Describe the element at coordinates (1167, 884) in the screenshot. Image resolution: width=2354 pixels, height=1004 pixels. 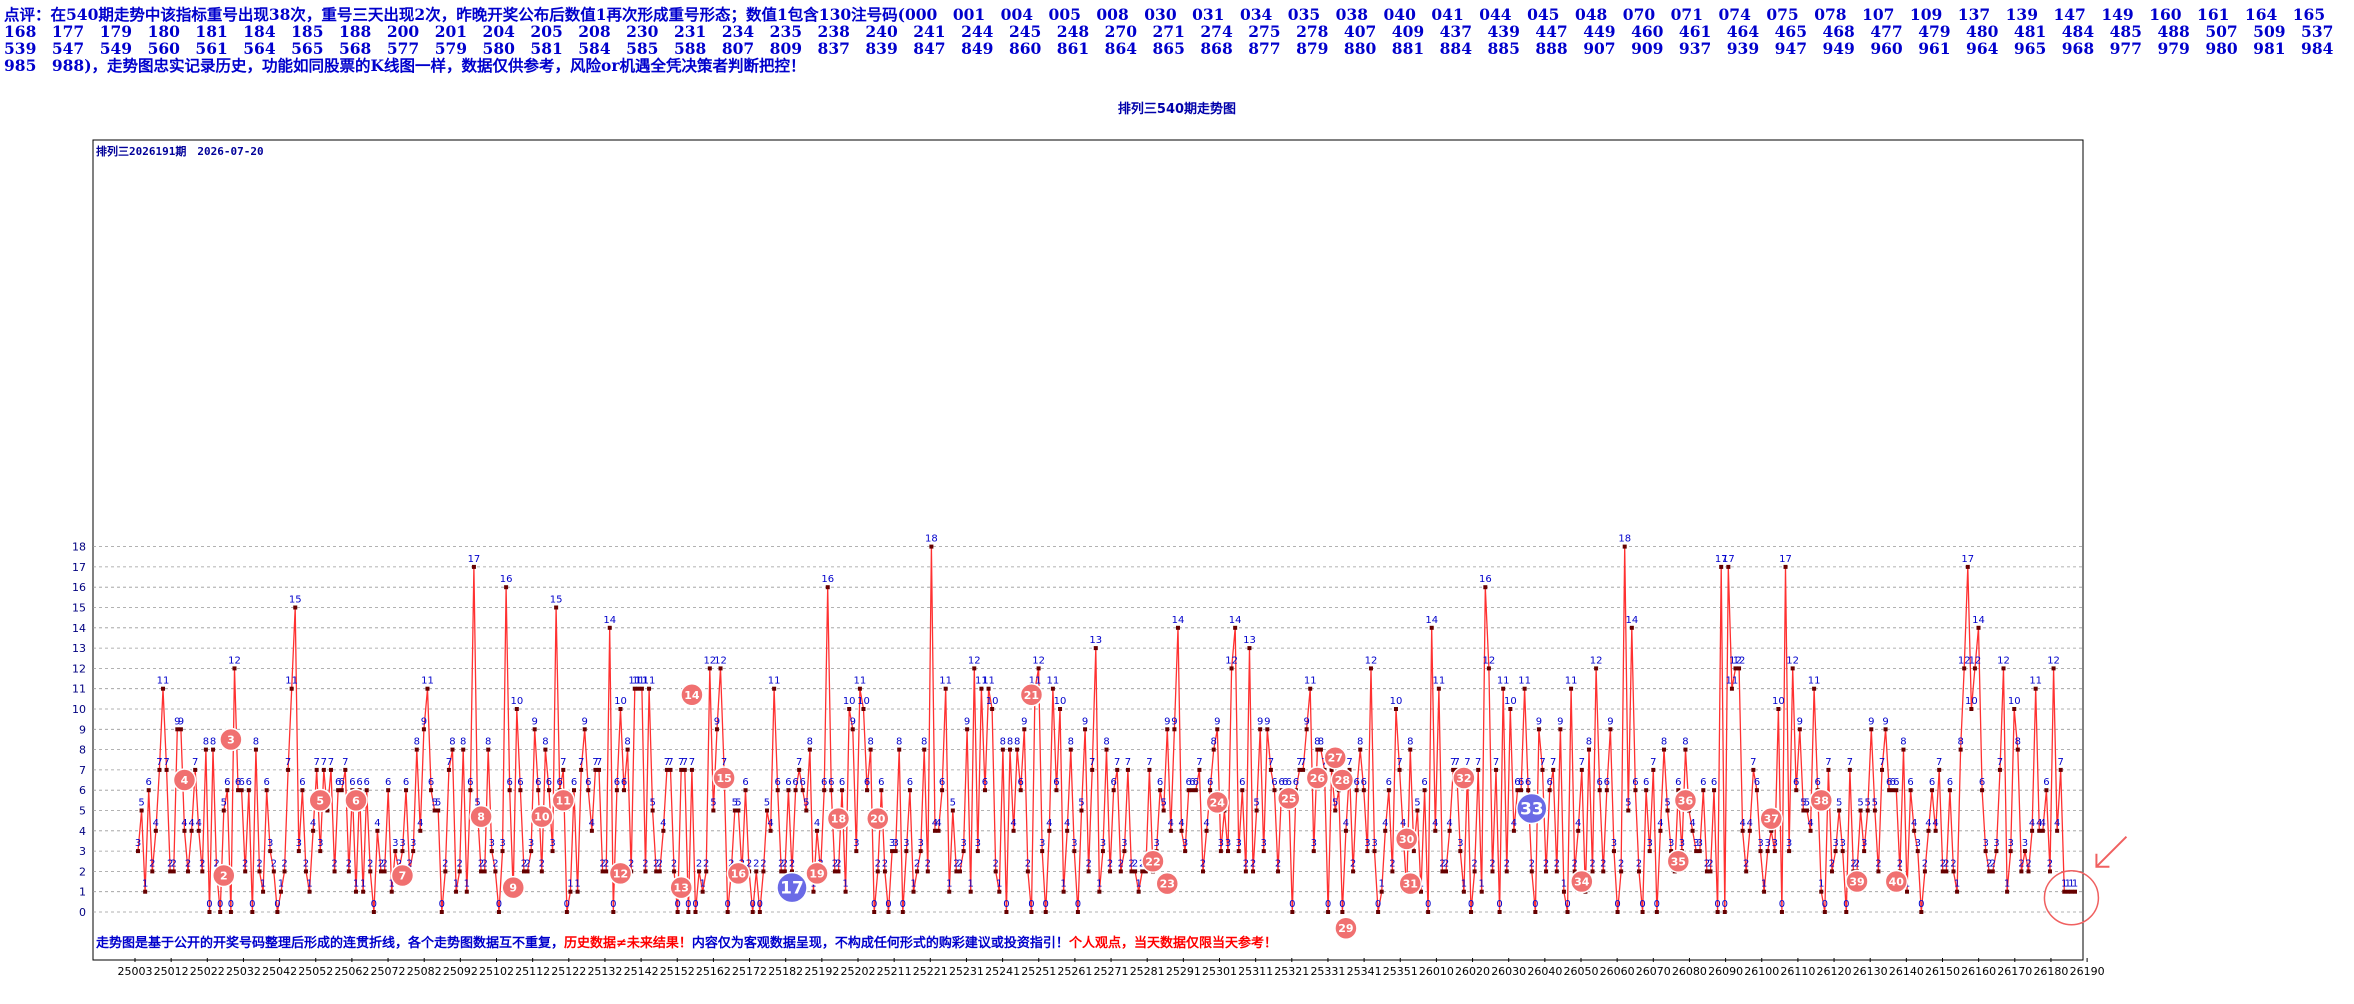
I see `repeat-badge-label: 23` at that location.